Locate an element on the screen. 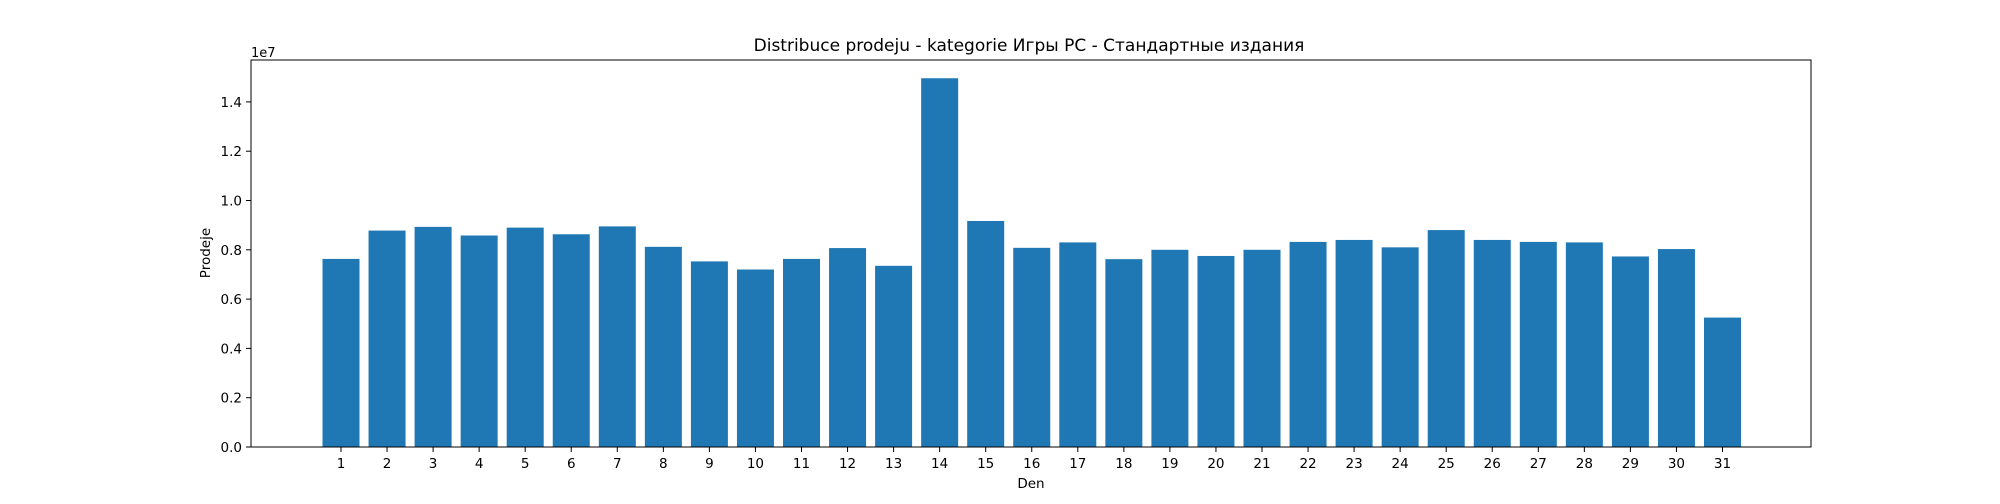 The width and height of the screenshot is (2000, 504). x-tick-label: 8 is located at coordinates (663, 464).